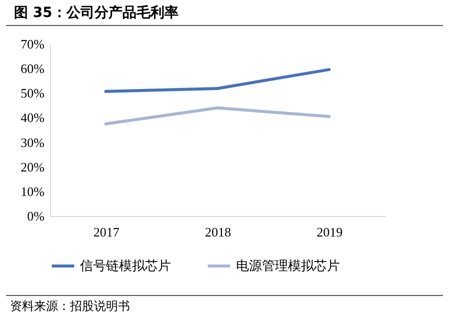 This screenshot has width=449, height=321. What do you see at coordinates (32, 191) in the screenshot?
I see `y-tick-label: 10%` at bounding box center [32, 191].